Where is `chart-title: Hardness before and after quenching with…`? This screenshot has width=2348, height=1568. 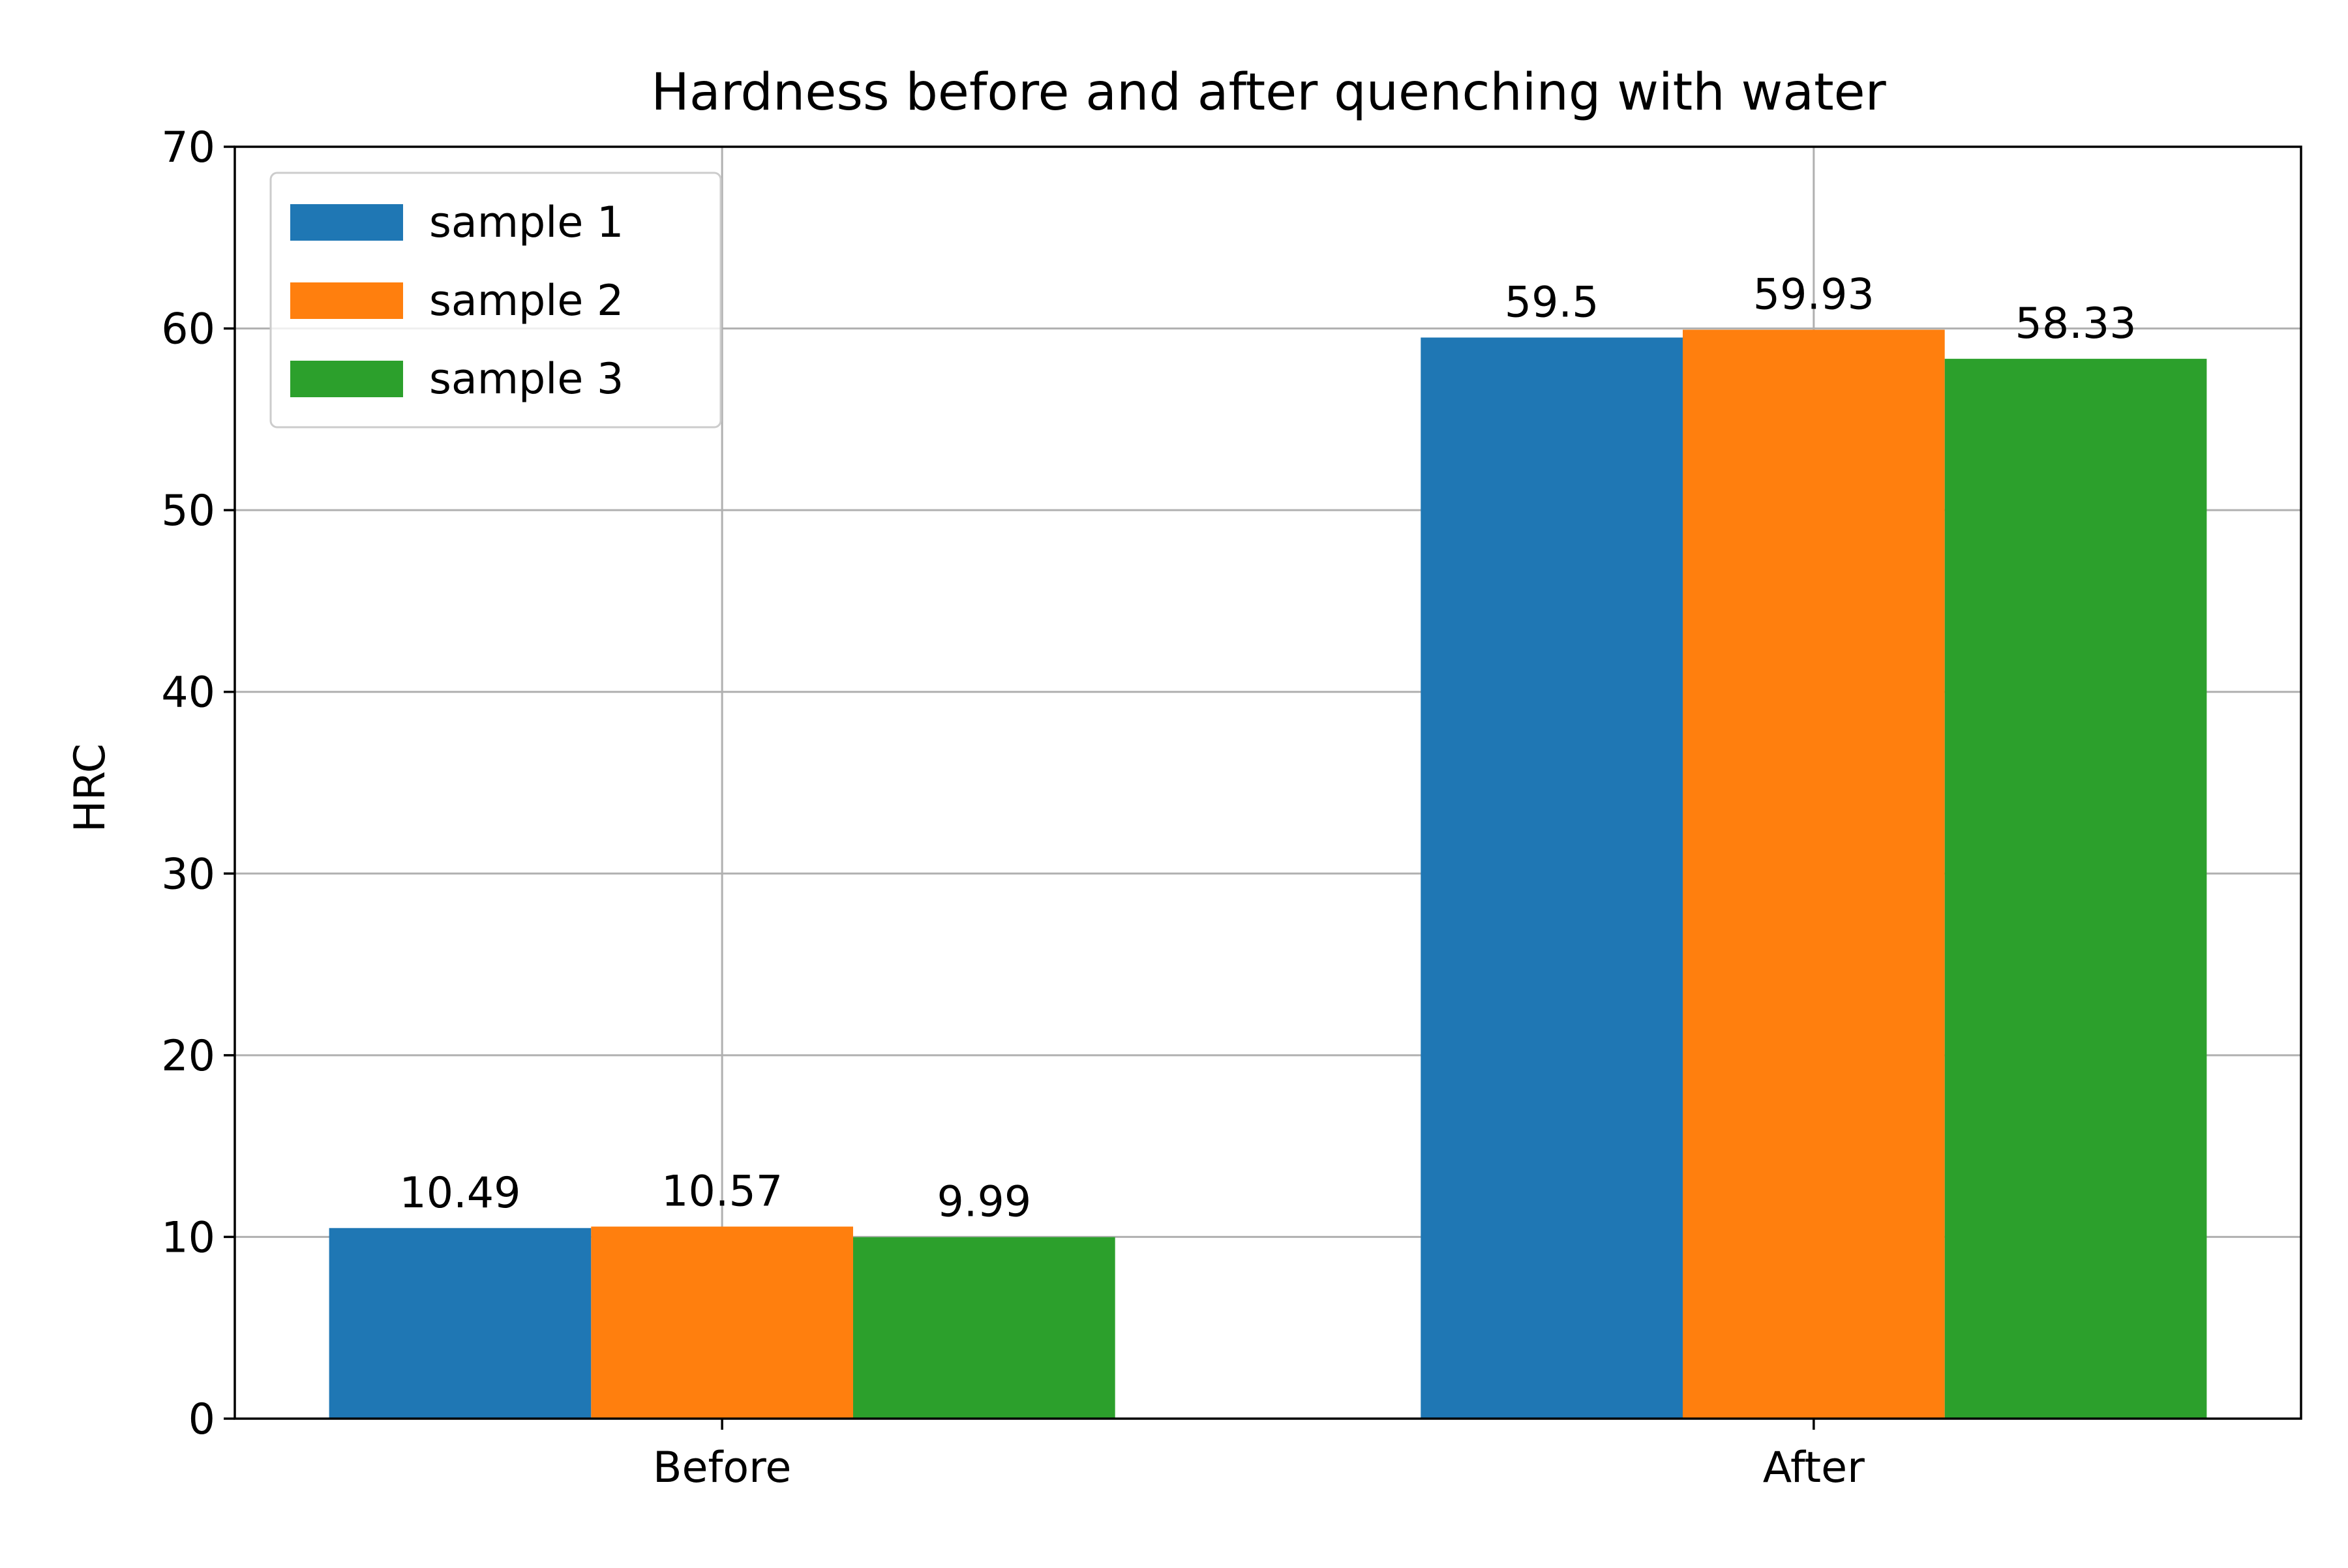
chart-title: Hardness before and after quenching with… is located at coordinates (1268, 92).